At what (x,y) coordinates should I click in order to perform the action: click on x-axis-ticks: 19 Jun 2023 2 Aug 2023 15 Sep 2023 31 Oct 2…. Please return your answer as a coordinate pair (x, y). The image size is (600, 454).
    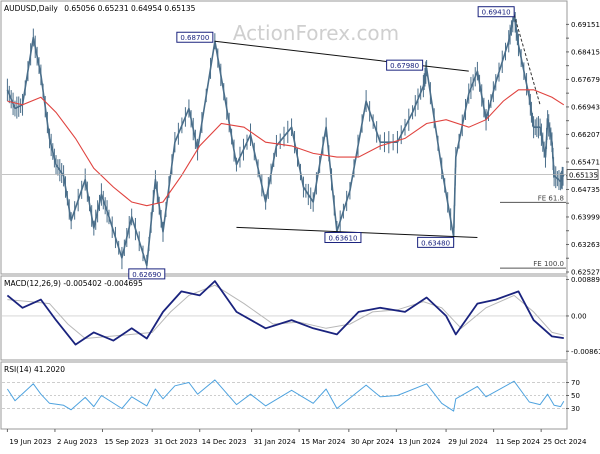
    Looking at the image, I should click on (296, 437).